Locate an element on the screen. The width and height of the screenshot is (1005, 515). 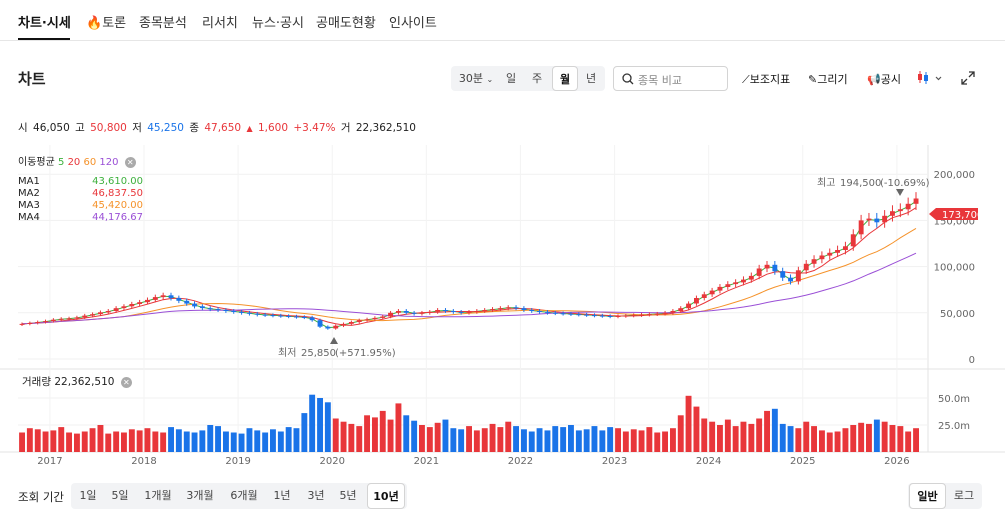
low-annotation: 최저 25,850 (+571.95%) is located at coordinates (337, 348).